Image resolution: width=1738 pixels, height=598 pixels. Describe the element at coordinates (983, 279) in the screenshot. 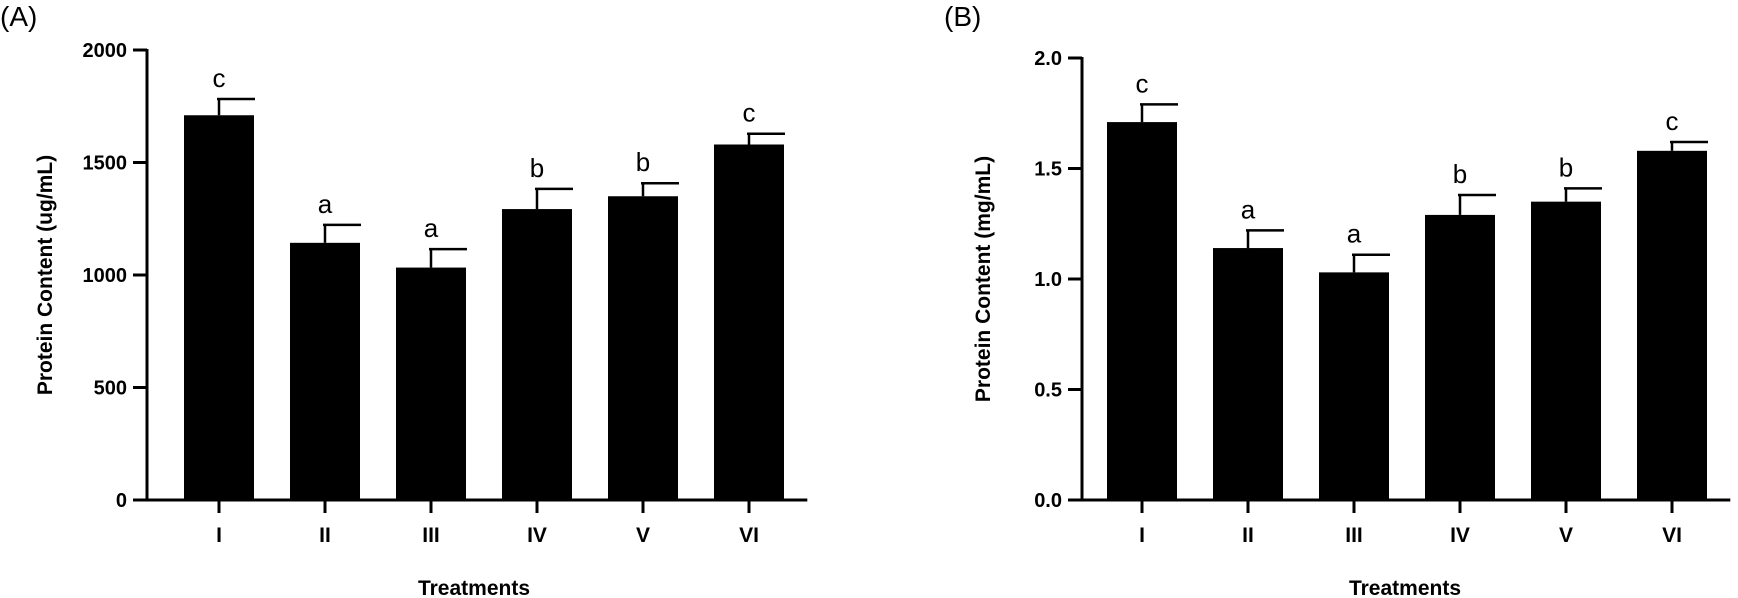

I see `y-axis-title: Protein Content (mg/mL)` at that location.